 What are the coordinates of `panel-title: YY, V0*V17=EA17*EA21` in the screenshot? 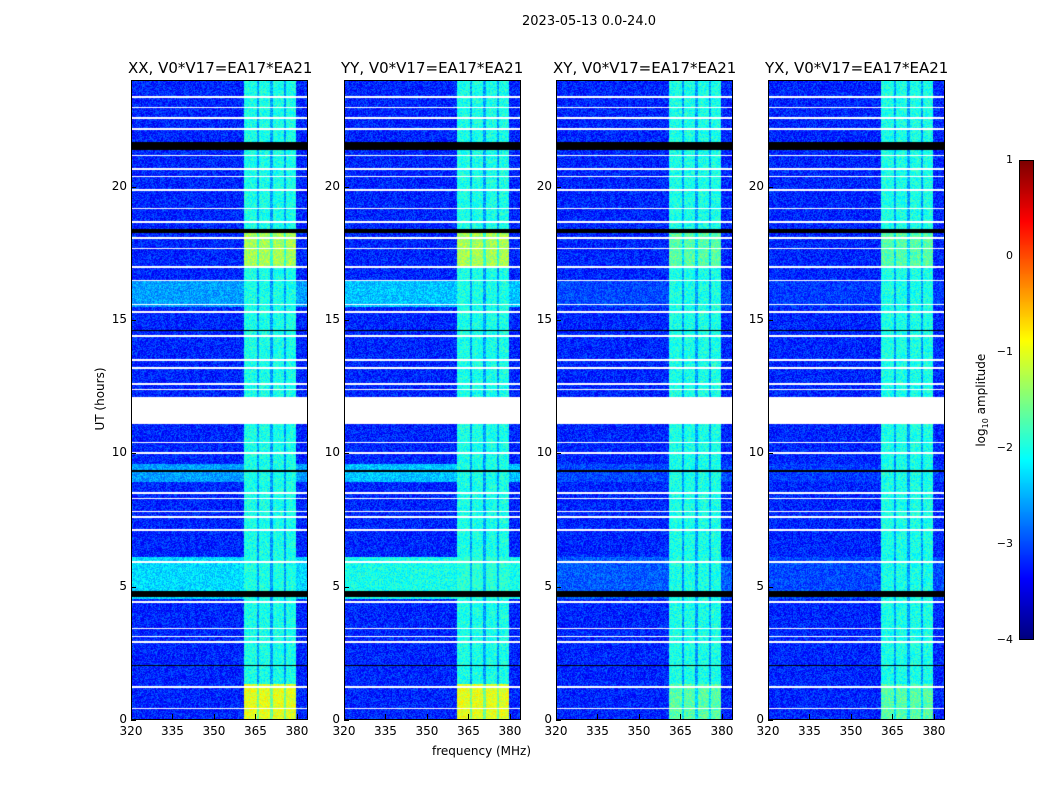 It's located at (432, 68).